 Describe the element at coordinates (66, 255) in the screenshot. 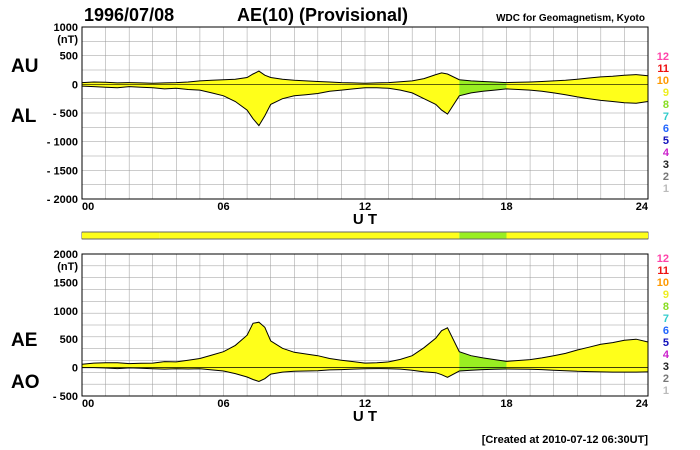

I see `y-tick-label: 2000` at that location.